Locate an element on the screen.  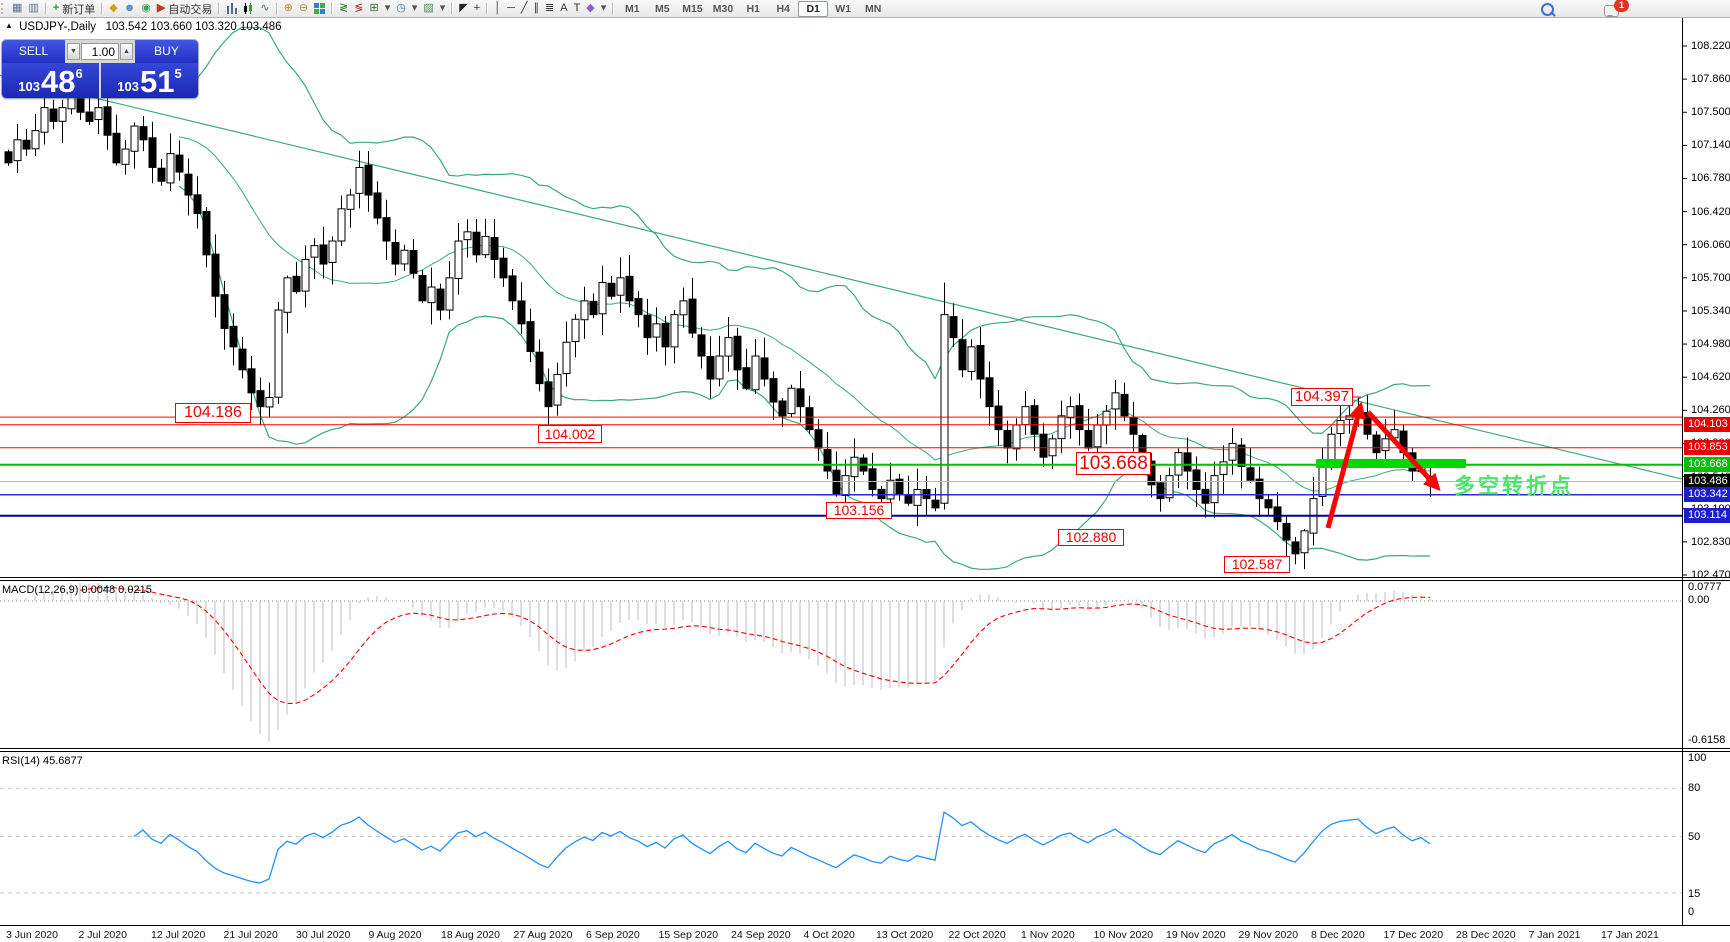
profiles-icon: ▥ is located at coordinates (33, 8).